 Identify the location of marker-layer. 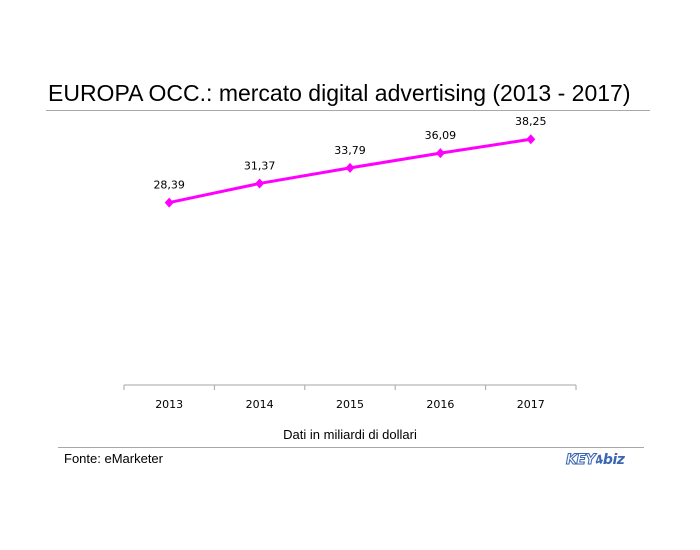
(350, 171).